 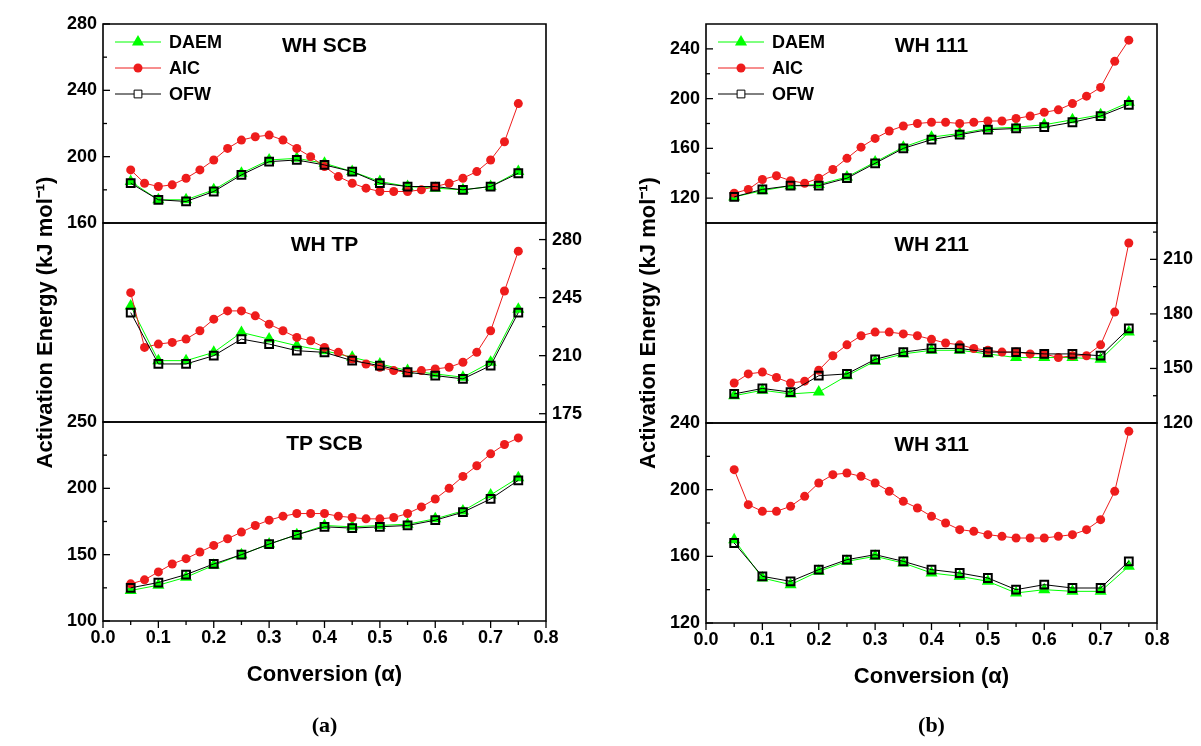 What do you see at coordinates (81, 420) in the screenshot?
I see `y-tick-label: 250` at bounding box center [81, 420].